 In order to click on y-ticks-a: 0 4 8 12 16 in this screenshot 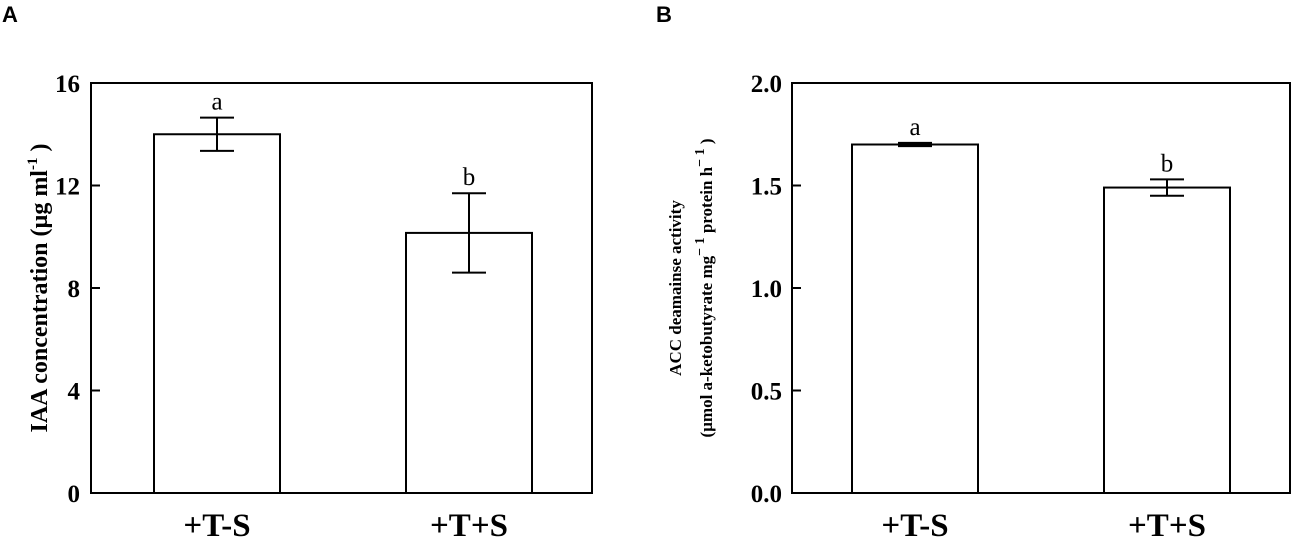, I will do `click(77, 289)`.